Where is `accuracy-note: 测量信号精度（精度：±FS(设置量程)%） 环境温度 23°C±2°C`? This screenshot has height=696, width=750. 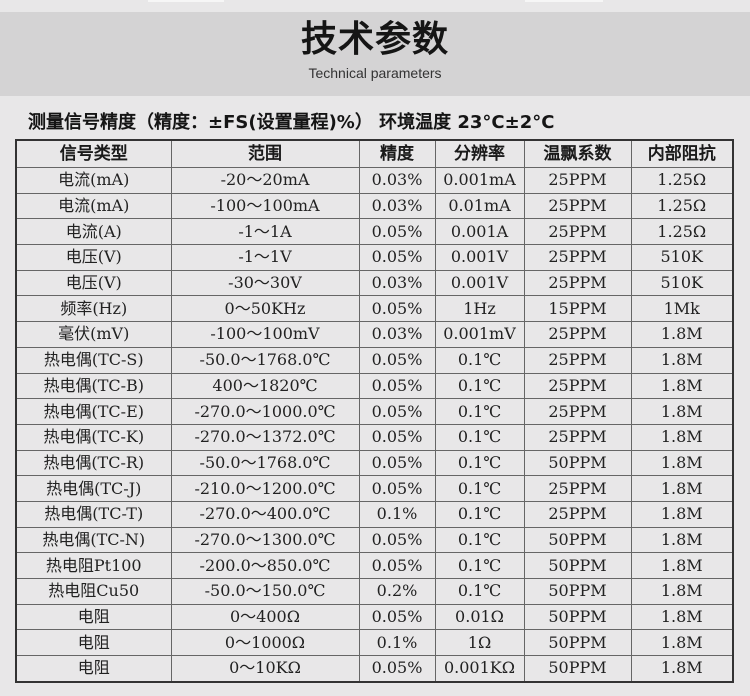 accuracy-note: 测量信号精度（精度：±FS(设置量程)%） 环境温度 23°C±2°C is located at coordinates (291, 122).